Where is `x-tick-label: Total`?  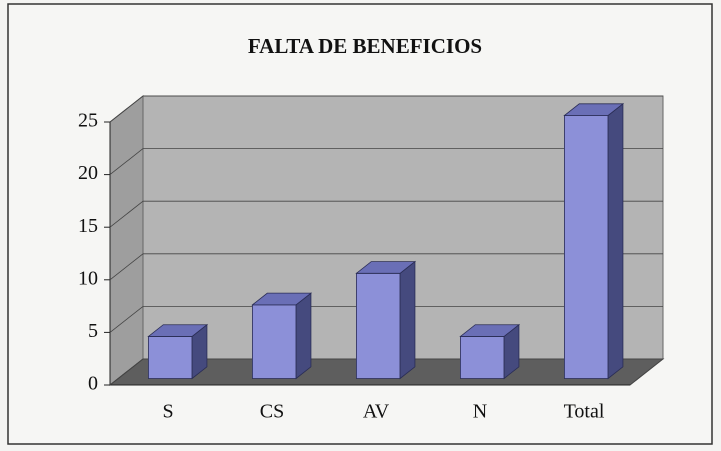 x-tick-label: Total is located at coordinates (584, 412).